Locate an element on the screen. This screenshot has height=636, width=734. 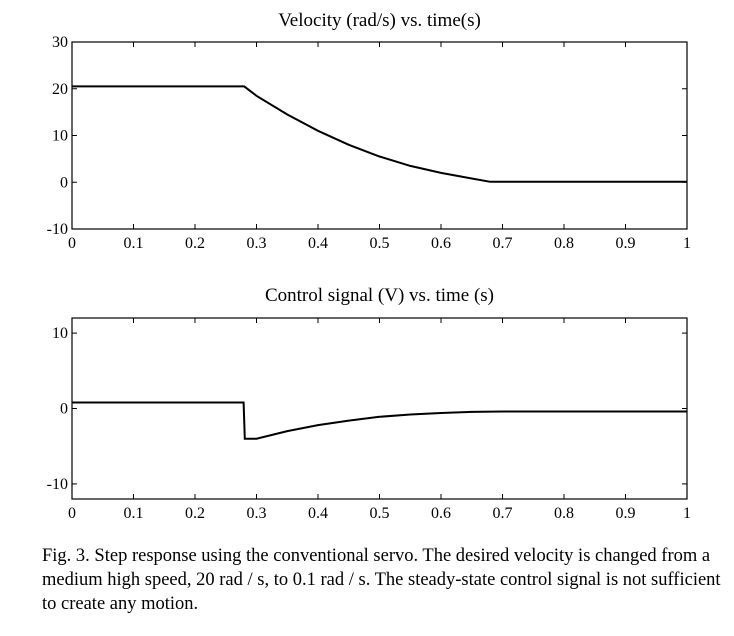
velocity-x-tick-label: 0.8 is located at coordinates (564, 243).